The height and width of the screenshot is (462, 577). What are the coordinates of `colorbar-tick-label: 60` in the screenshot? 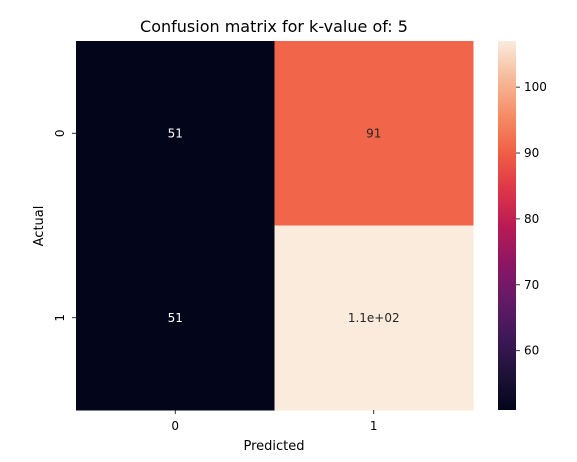 It's located at (531, 351).